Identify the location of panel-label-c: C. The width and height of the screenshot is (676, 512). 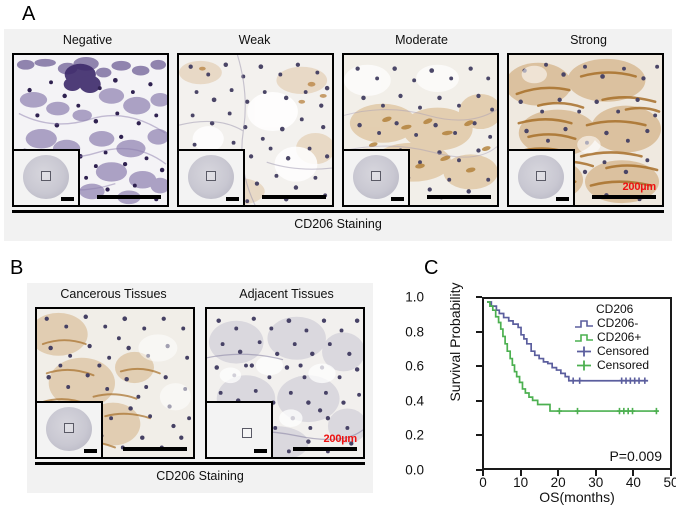
(431, 268).